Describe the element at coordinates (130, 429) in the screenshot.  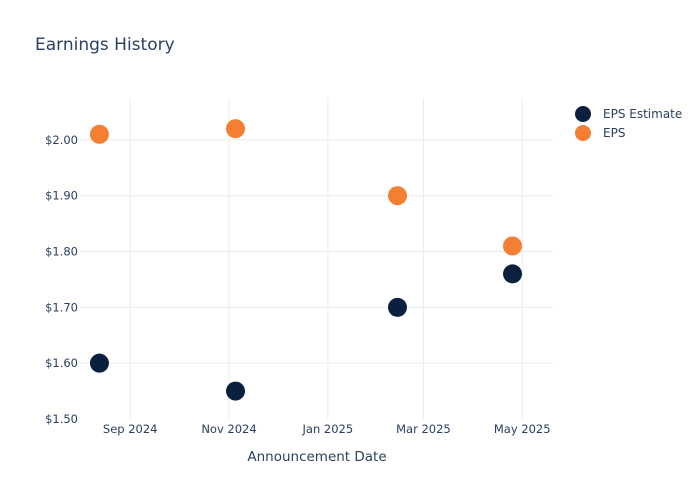
I see `x-tick-label: Sep 2024` at that location.